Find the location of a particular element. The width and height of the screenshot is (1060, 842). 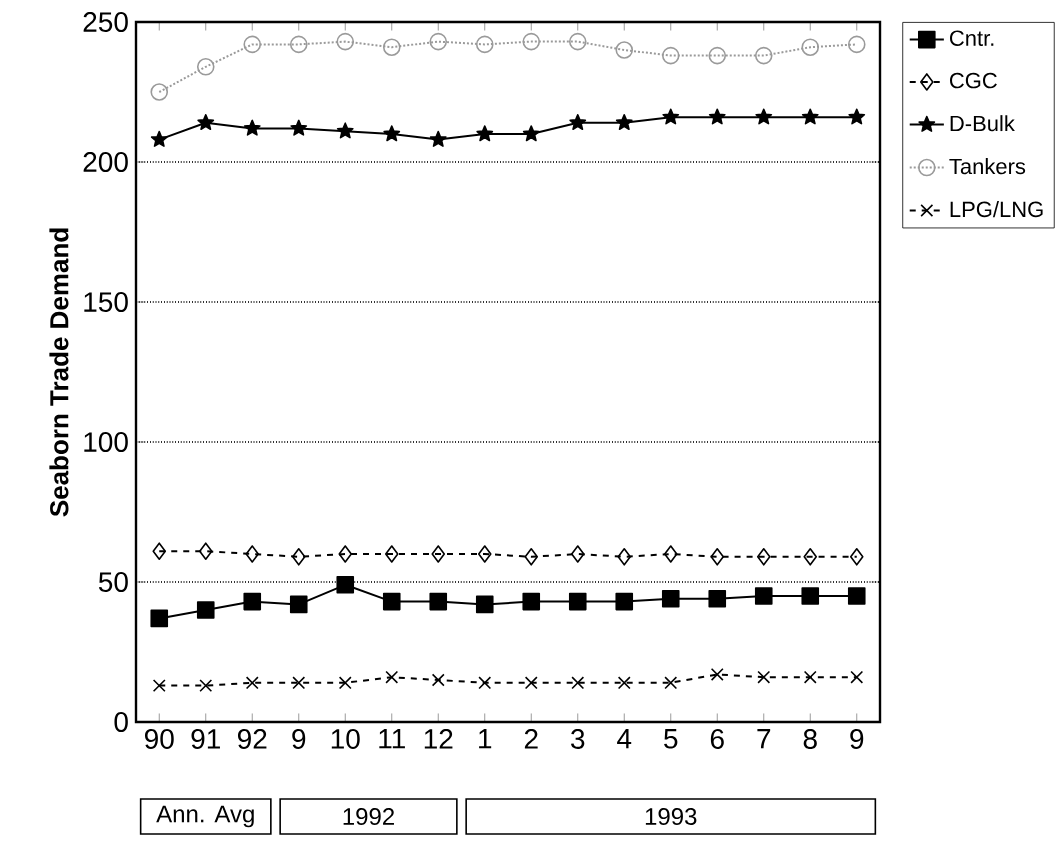

x-tick-label: 7 is located at coordinates (764, 739).